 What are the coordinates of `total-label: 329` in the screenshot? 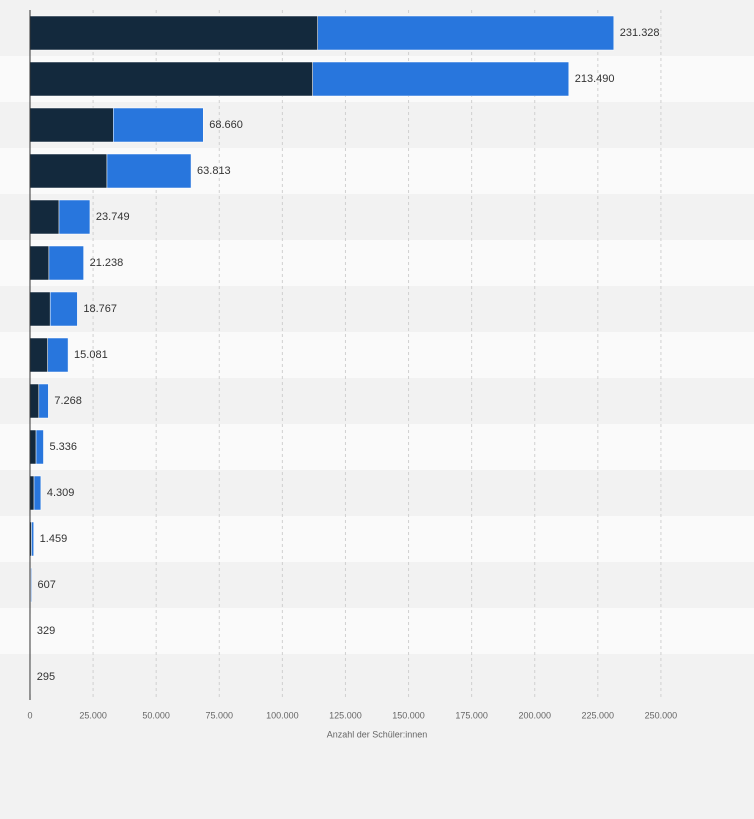 It's located at (46, 631).